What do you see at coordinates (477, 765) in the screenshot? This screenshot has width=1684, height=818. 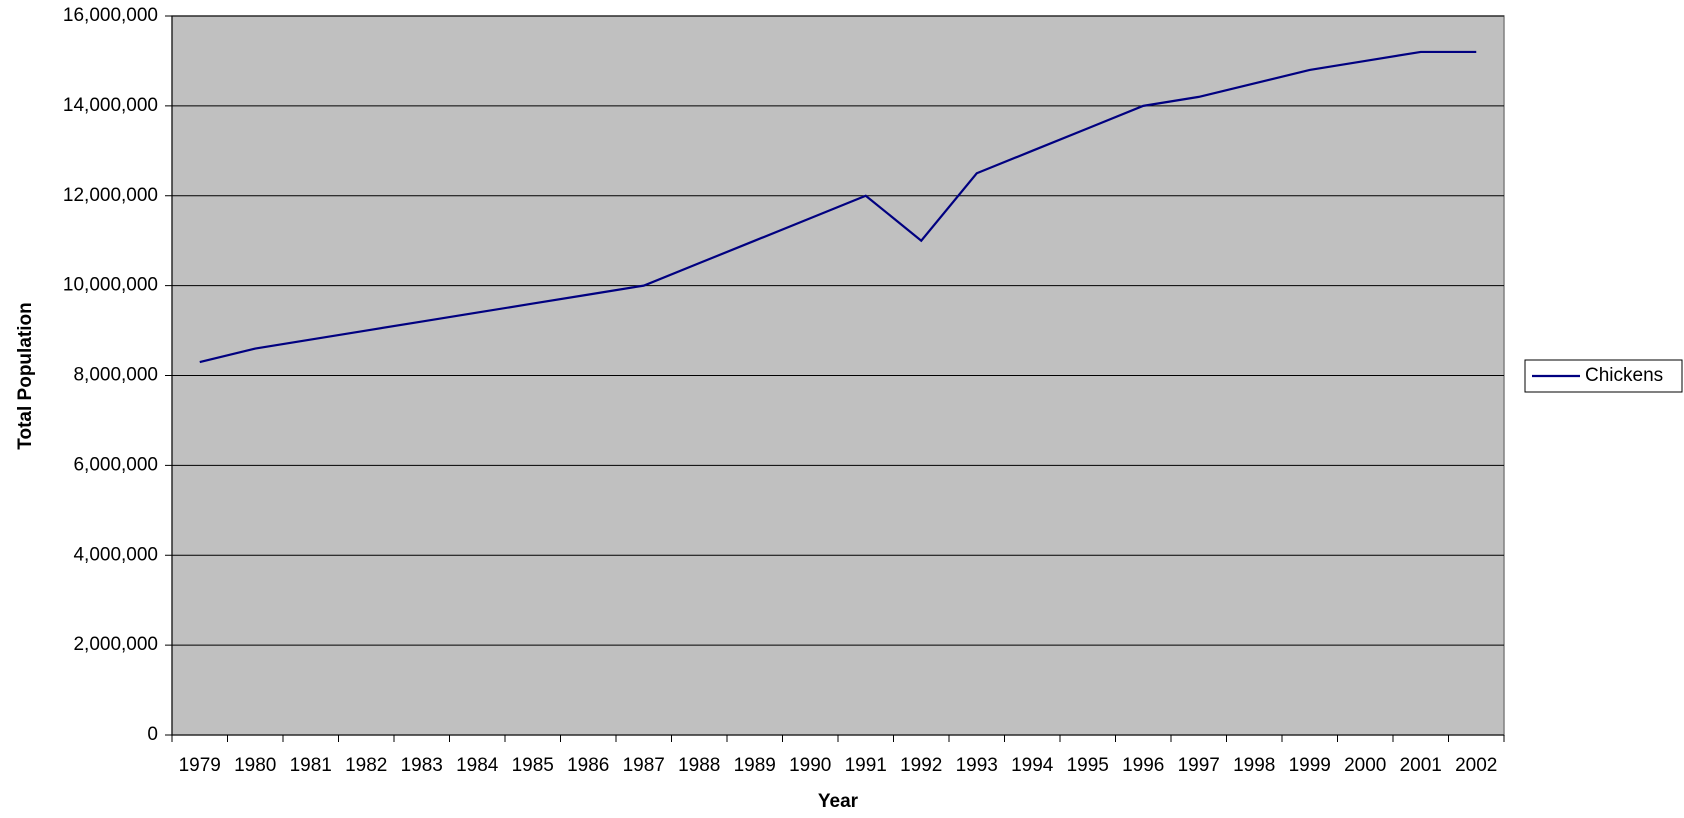 I see `x-tick-label: 1984` at bounding box center [477, 765].